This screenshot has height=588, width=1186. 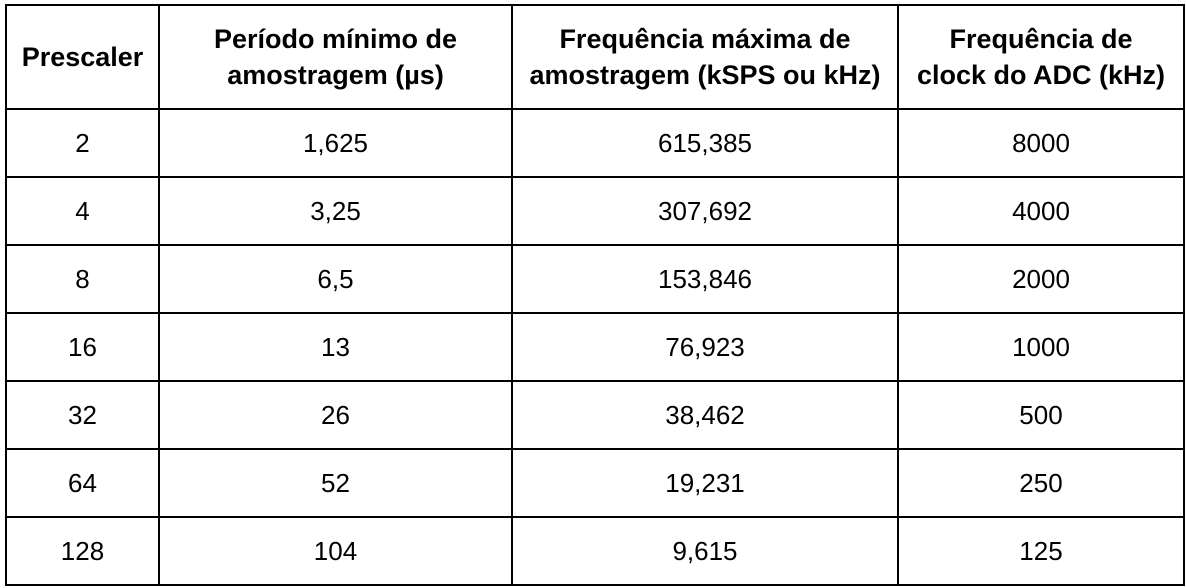 What do you see at coordinates (1041, 279) in the screenshot?
I see `cell-adc-clock: 2000` at bounding box center [1041, 279].